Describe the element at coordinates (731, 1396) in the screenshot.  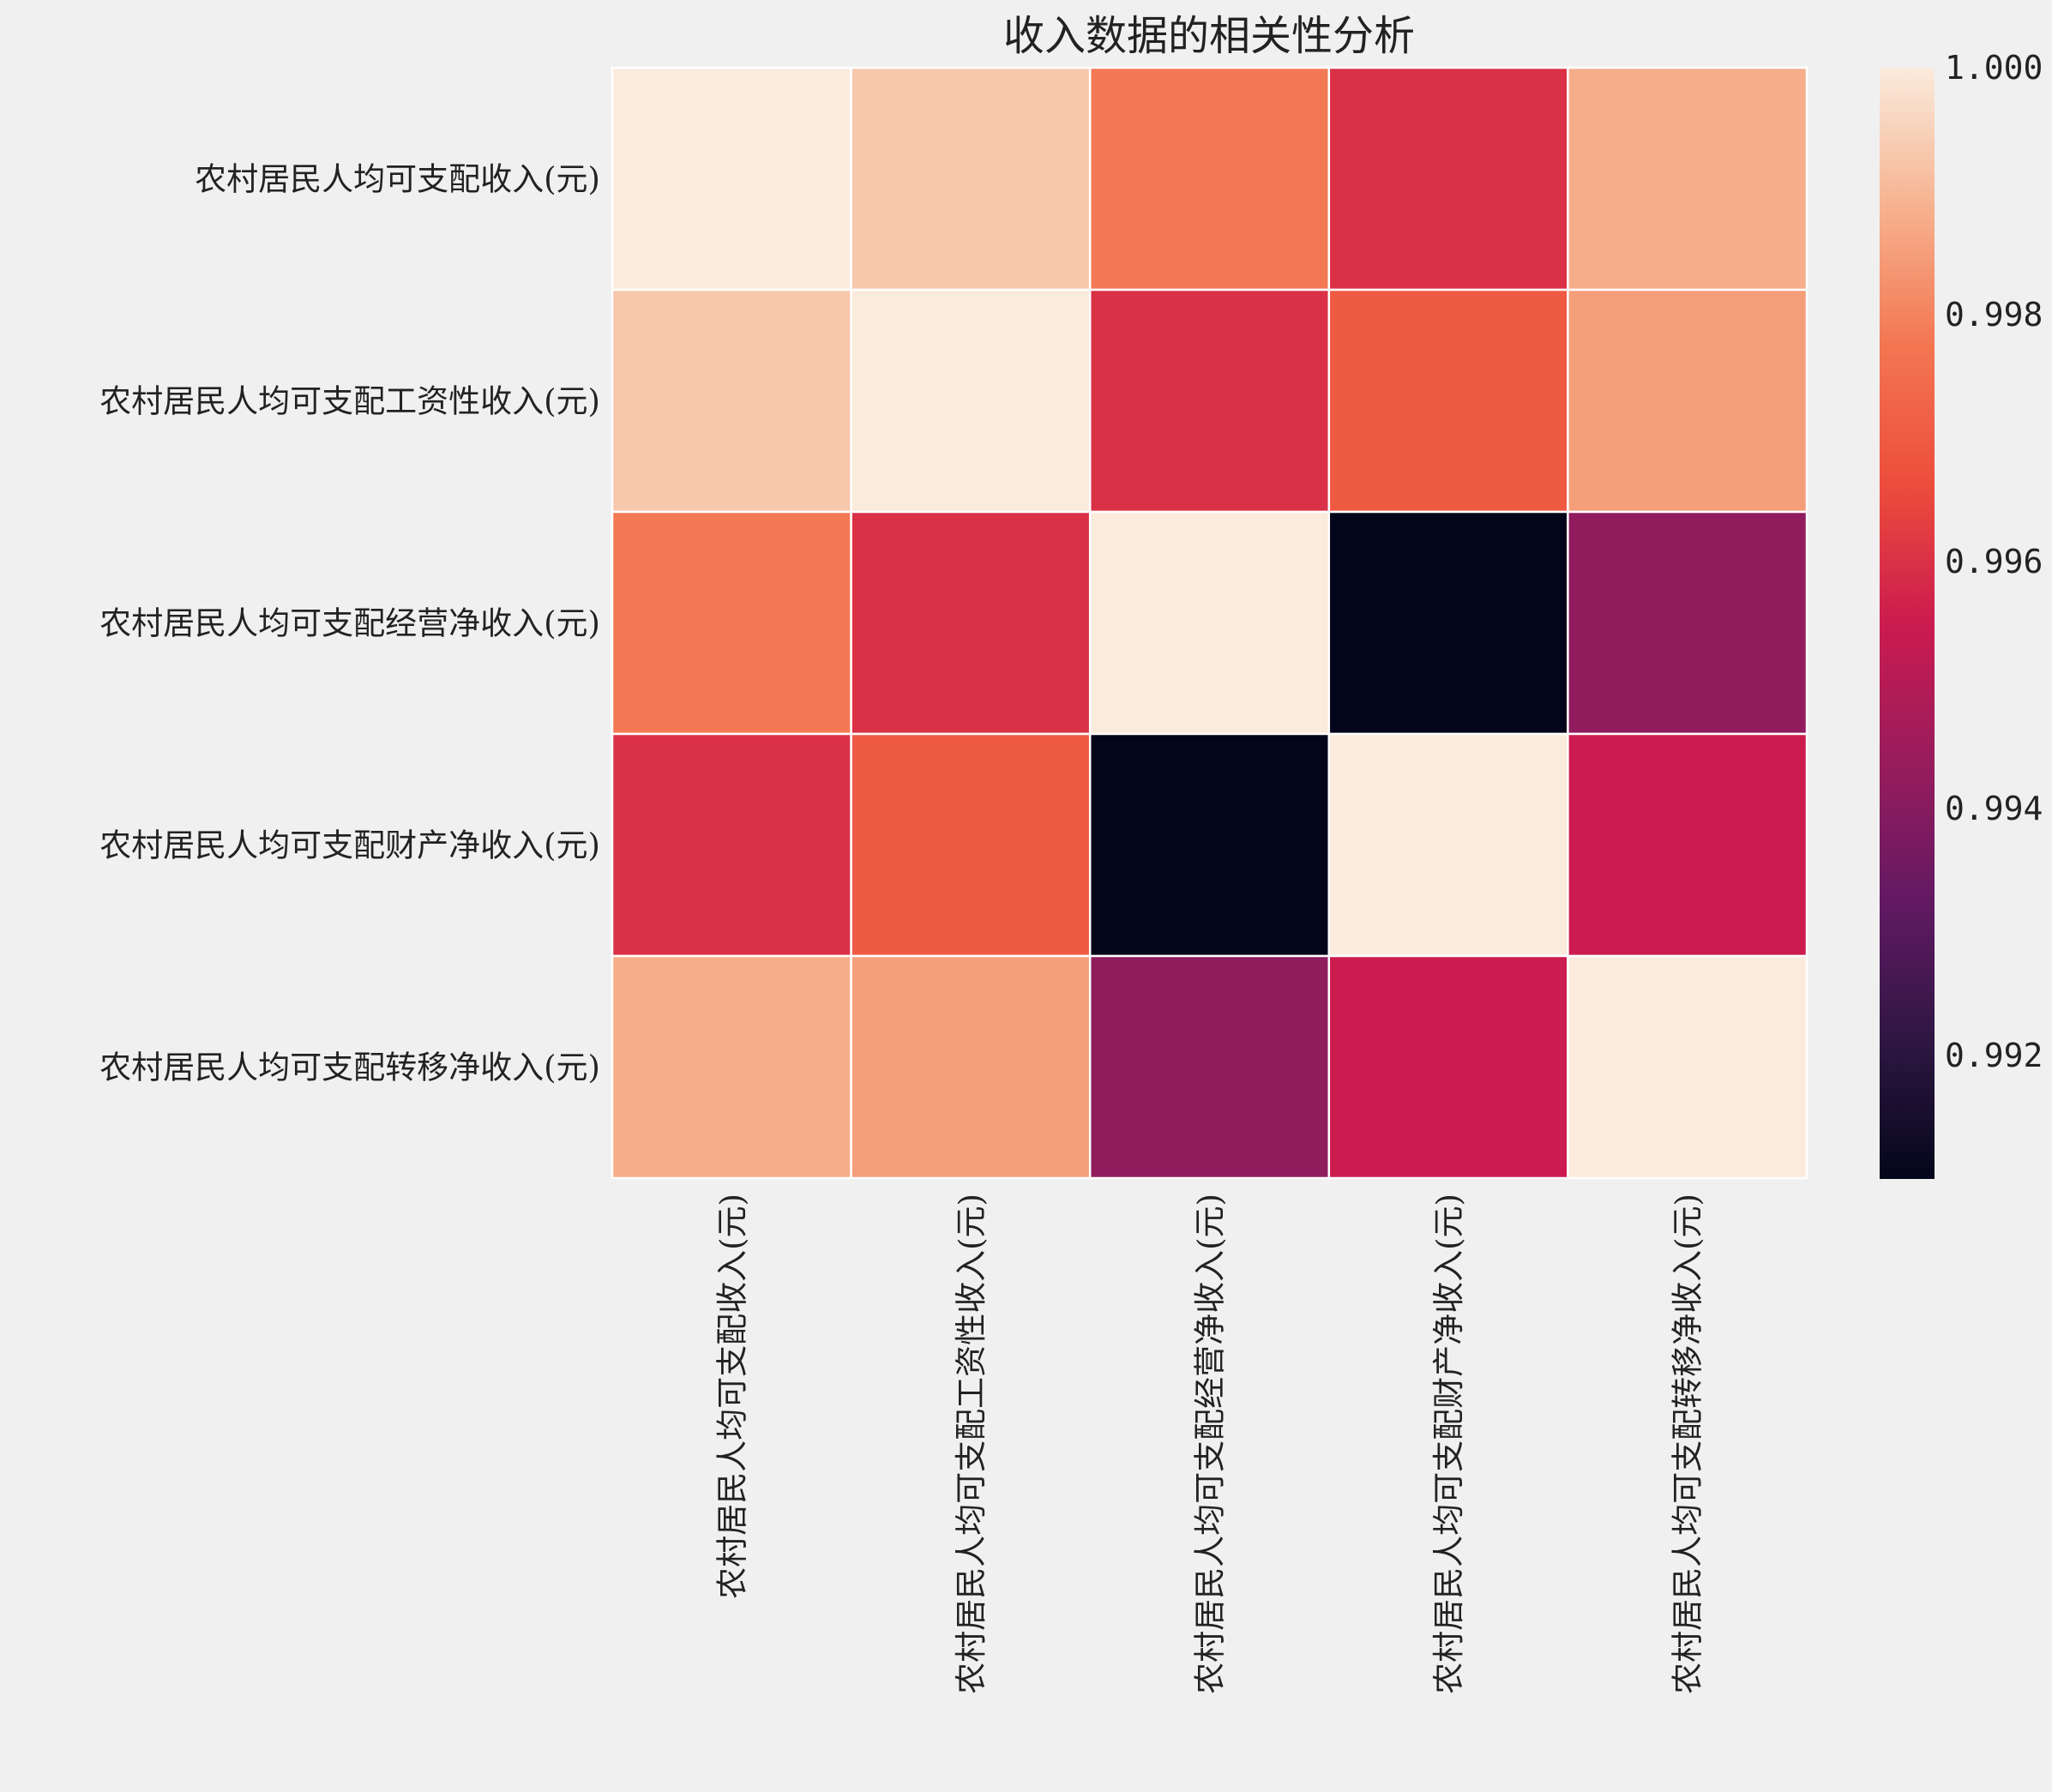
I see `x-tick-label-0: 农村居民人均可支配收入(元)` at that location.